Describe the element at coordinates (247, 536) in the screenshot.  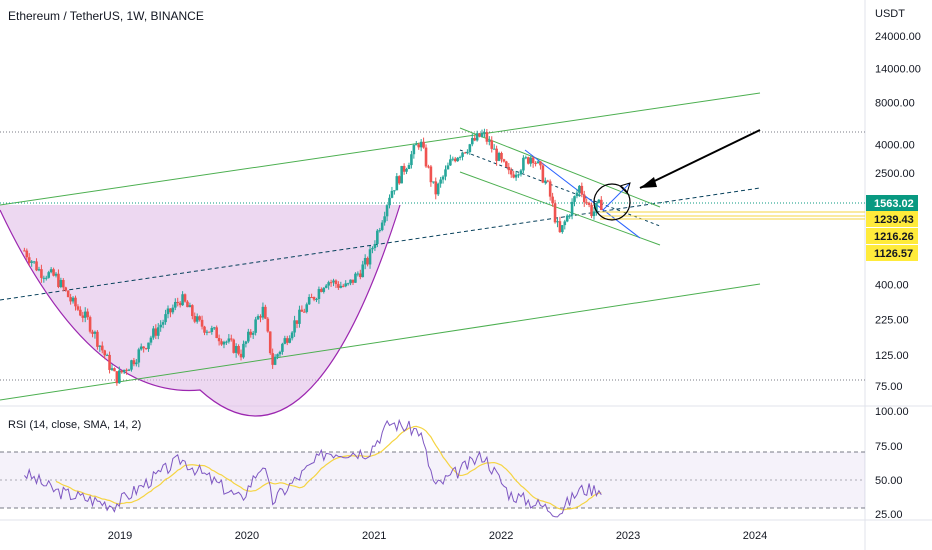
I see `time-axis-label: 2020` at that location.